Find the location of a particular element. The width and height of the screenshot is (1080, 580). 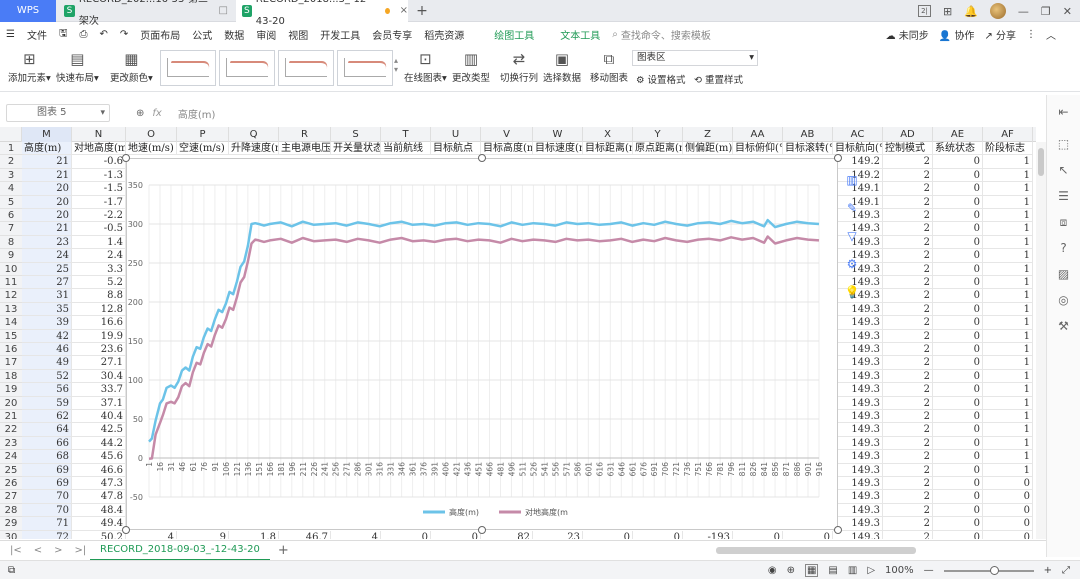

table-cell: 2.4 is located at coordinates (99, 256).